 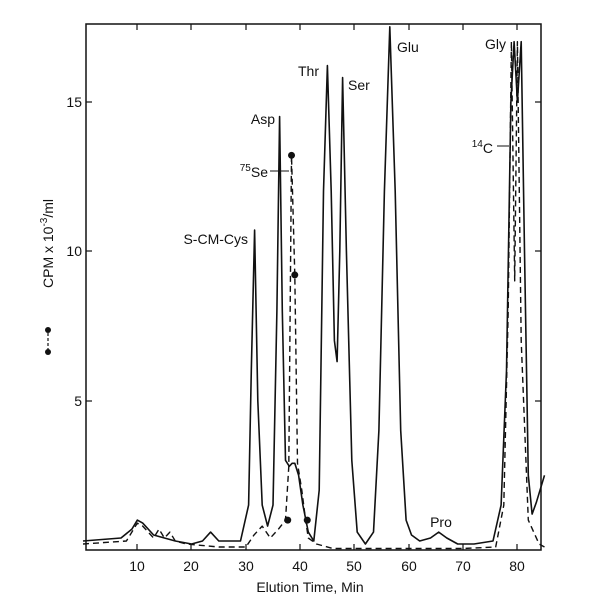 I want to click on label-pro: Pro, so click(x=441, y=522).